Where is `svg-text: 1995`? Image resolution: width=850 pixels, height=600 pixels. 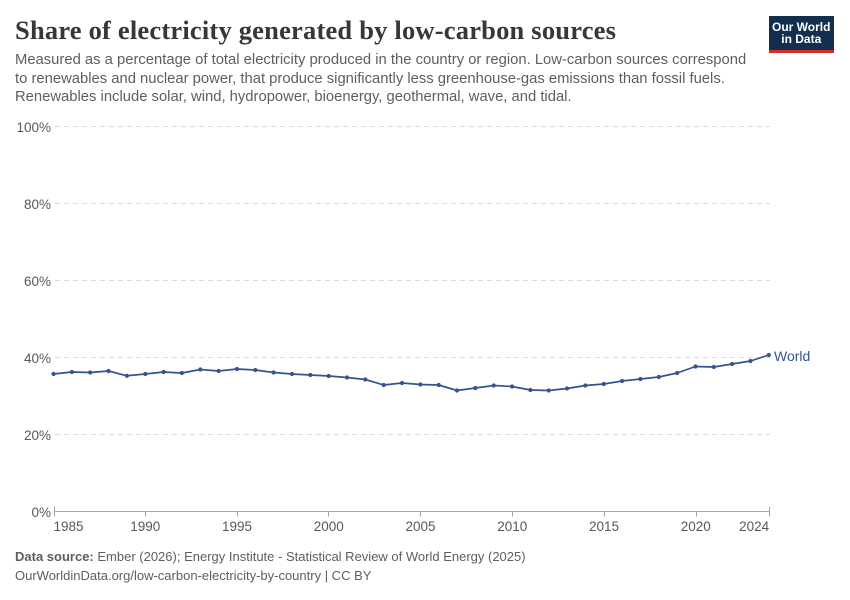
svg-text: 1995 is located at coordinates (237, 526).